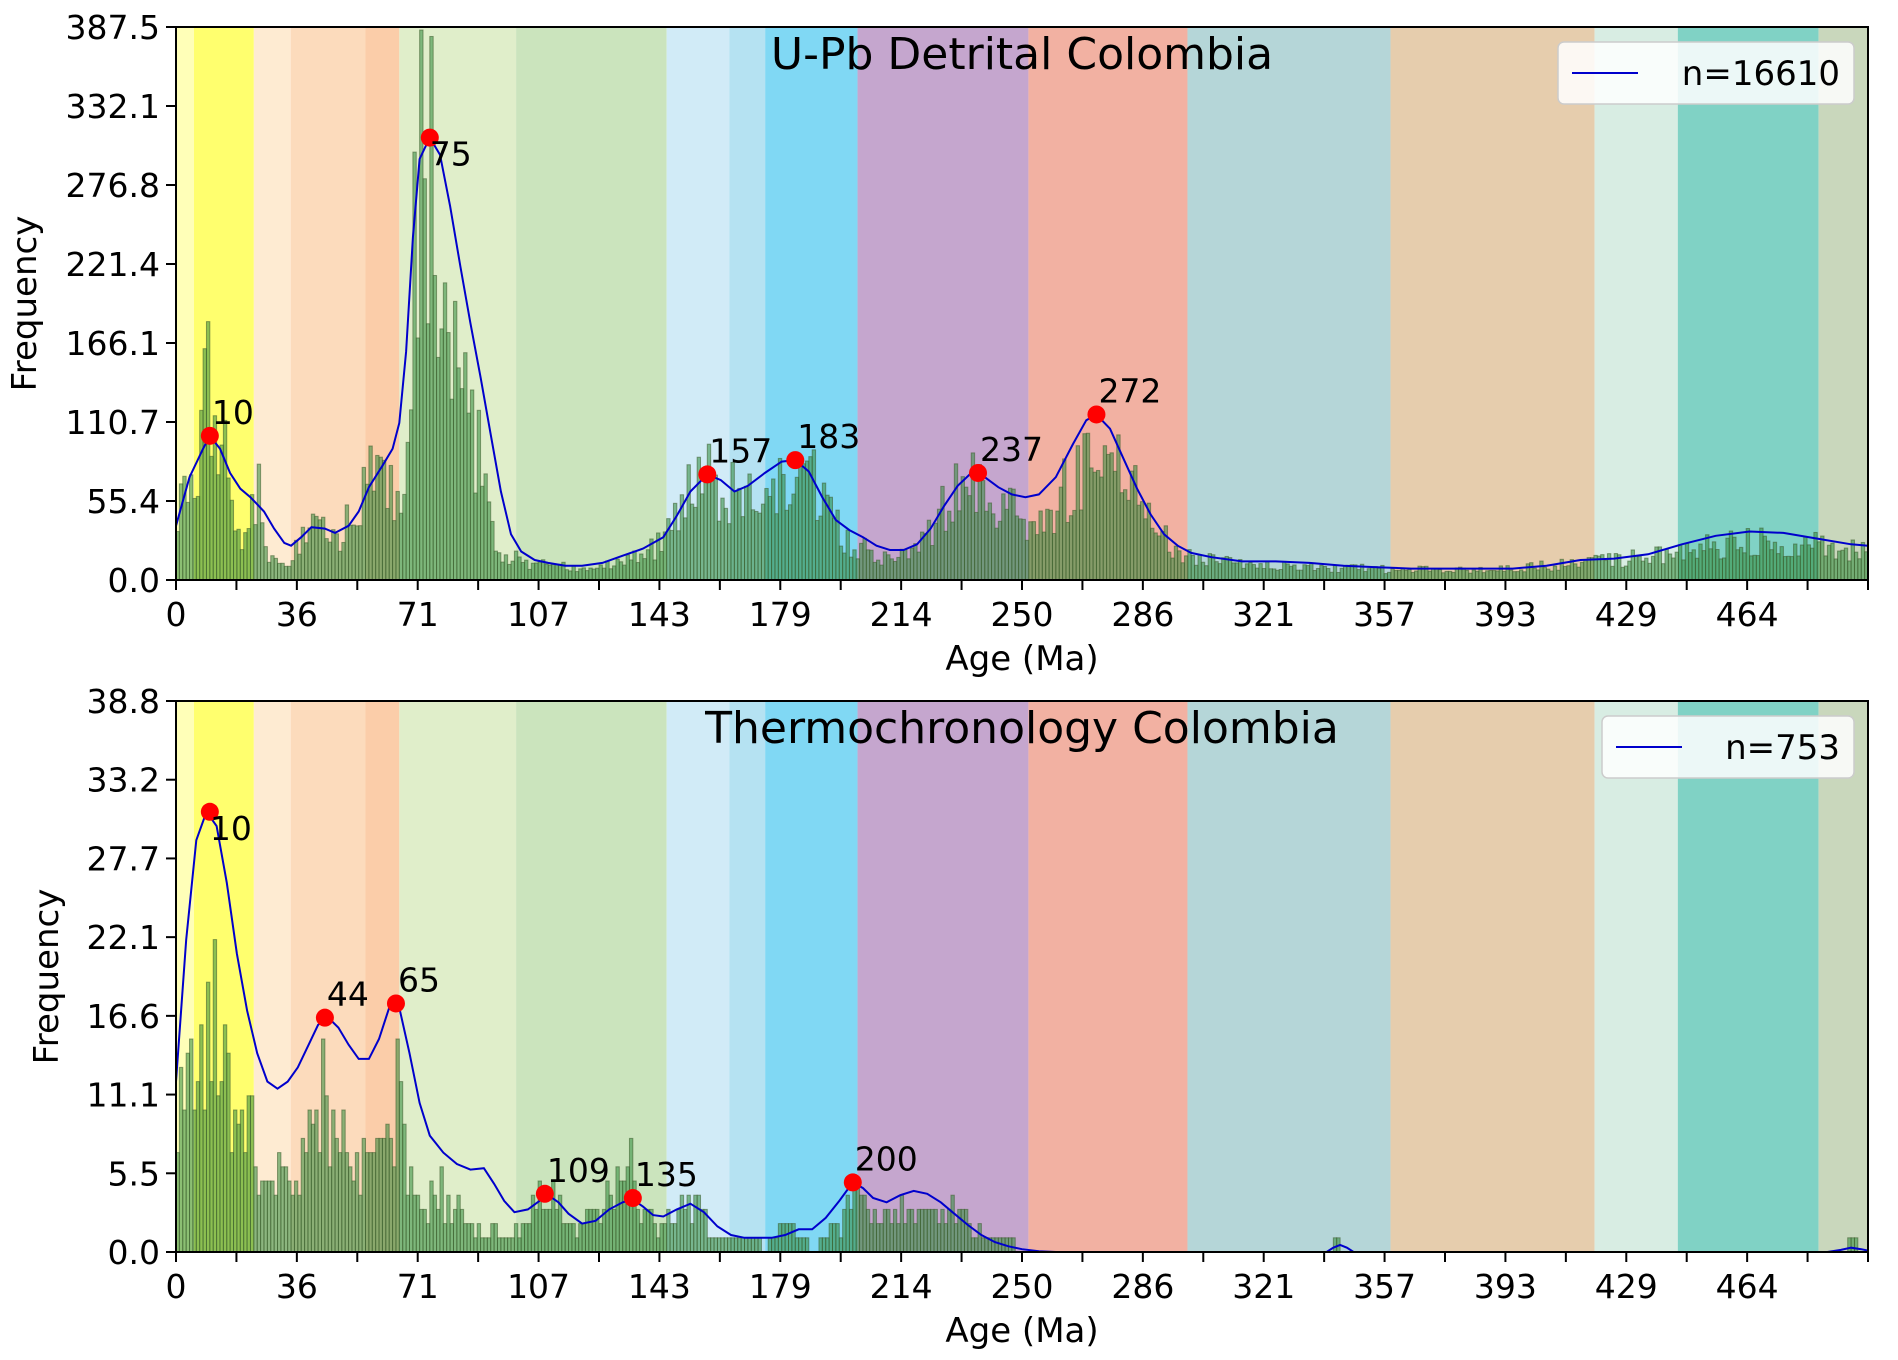 The width and height of the screenshot is (1898, 1360). Describe the element at coordinates (1492, 303) in the screenshot. I see `period-band` at that location.